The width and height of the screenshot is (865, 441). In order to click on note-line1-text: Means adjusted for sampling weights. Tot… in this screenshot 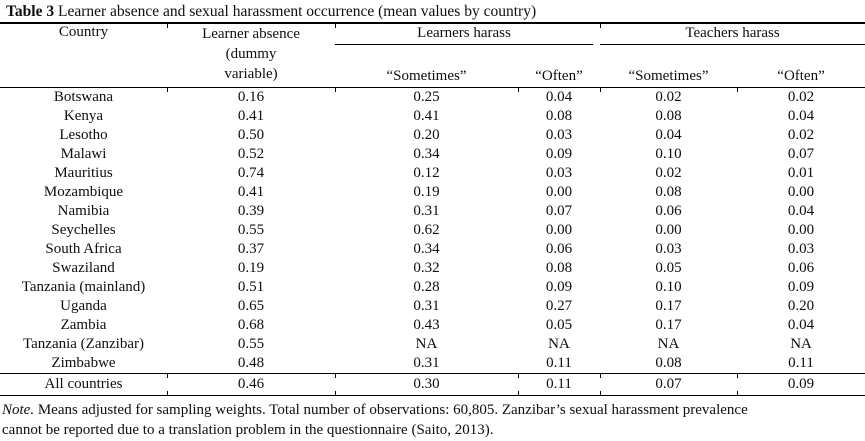, I will do `click(391, 410)`.